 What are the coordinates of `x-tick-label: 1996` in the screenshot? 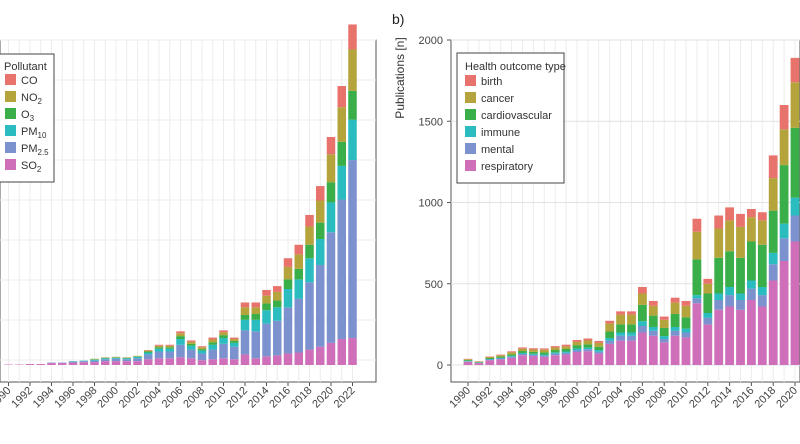 It's located at (526, 398).